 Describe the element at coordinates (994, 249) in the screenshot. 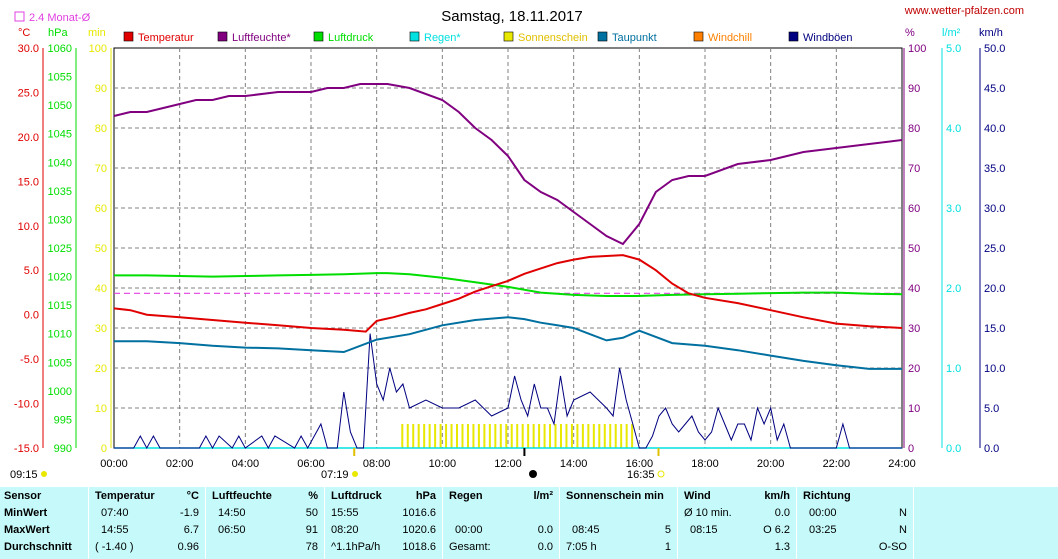

I see `wind-axis-tick: 25.0` at that location.